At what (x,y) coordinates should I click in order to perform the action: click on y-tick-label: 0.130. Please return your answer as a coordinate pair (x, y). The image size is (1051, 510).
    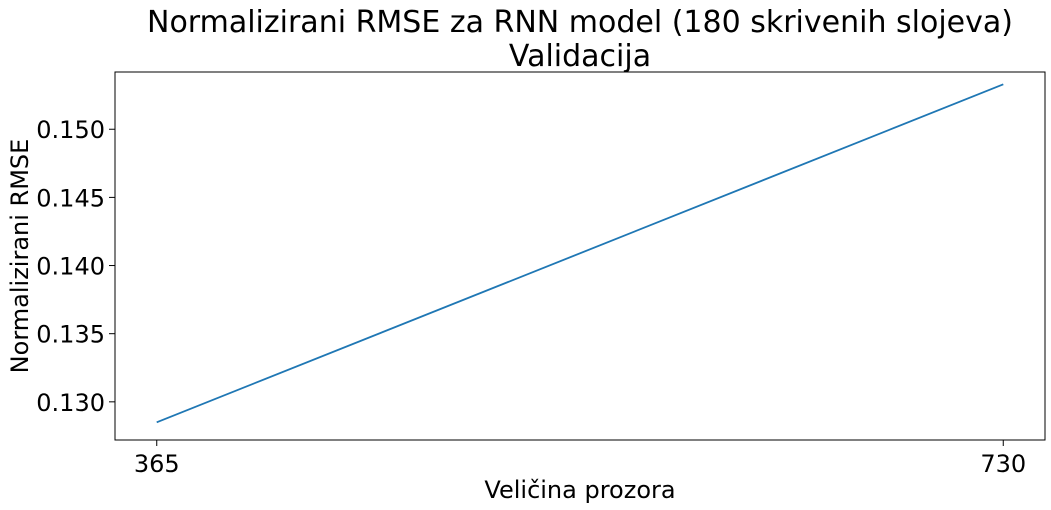
    Looking at the image, I should click on (70, 403).